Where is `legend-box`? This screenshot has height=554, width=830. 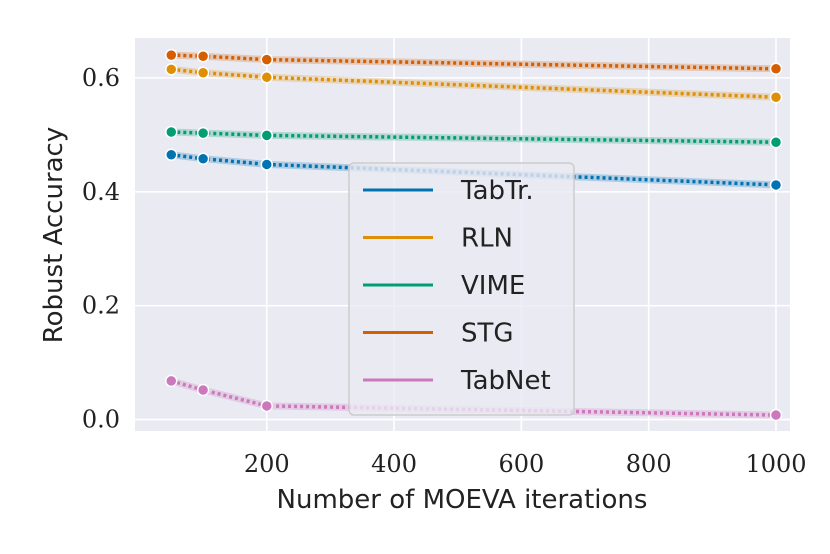
legend-box is located at coordinates (461, 289).